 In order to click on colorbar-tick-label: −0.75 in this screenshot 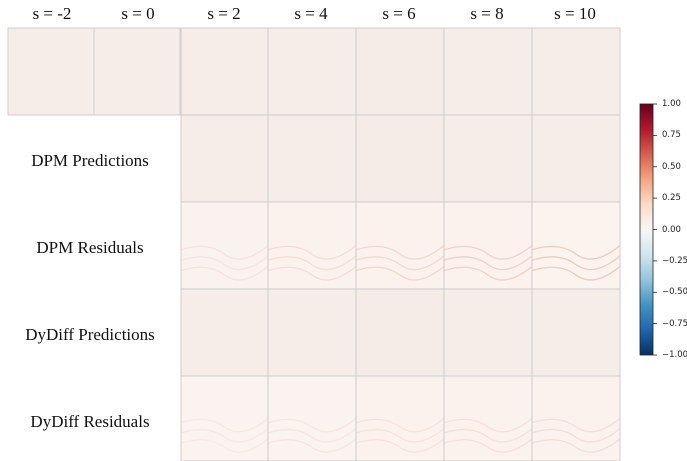, I will do `click(674, 323)`.